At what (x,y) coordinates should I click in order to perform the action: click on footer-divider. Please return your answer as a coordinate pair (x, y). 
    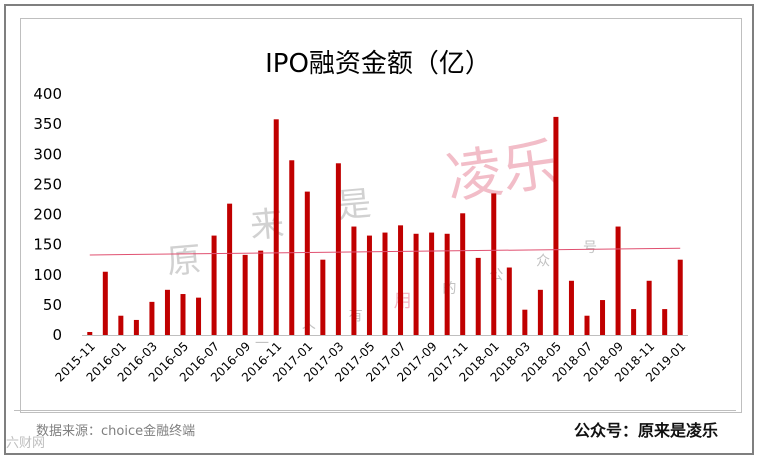
    Looking at the image, I should click on (375, 410).